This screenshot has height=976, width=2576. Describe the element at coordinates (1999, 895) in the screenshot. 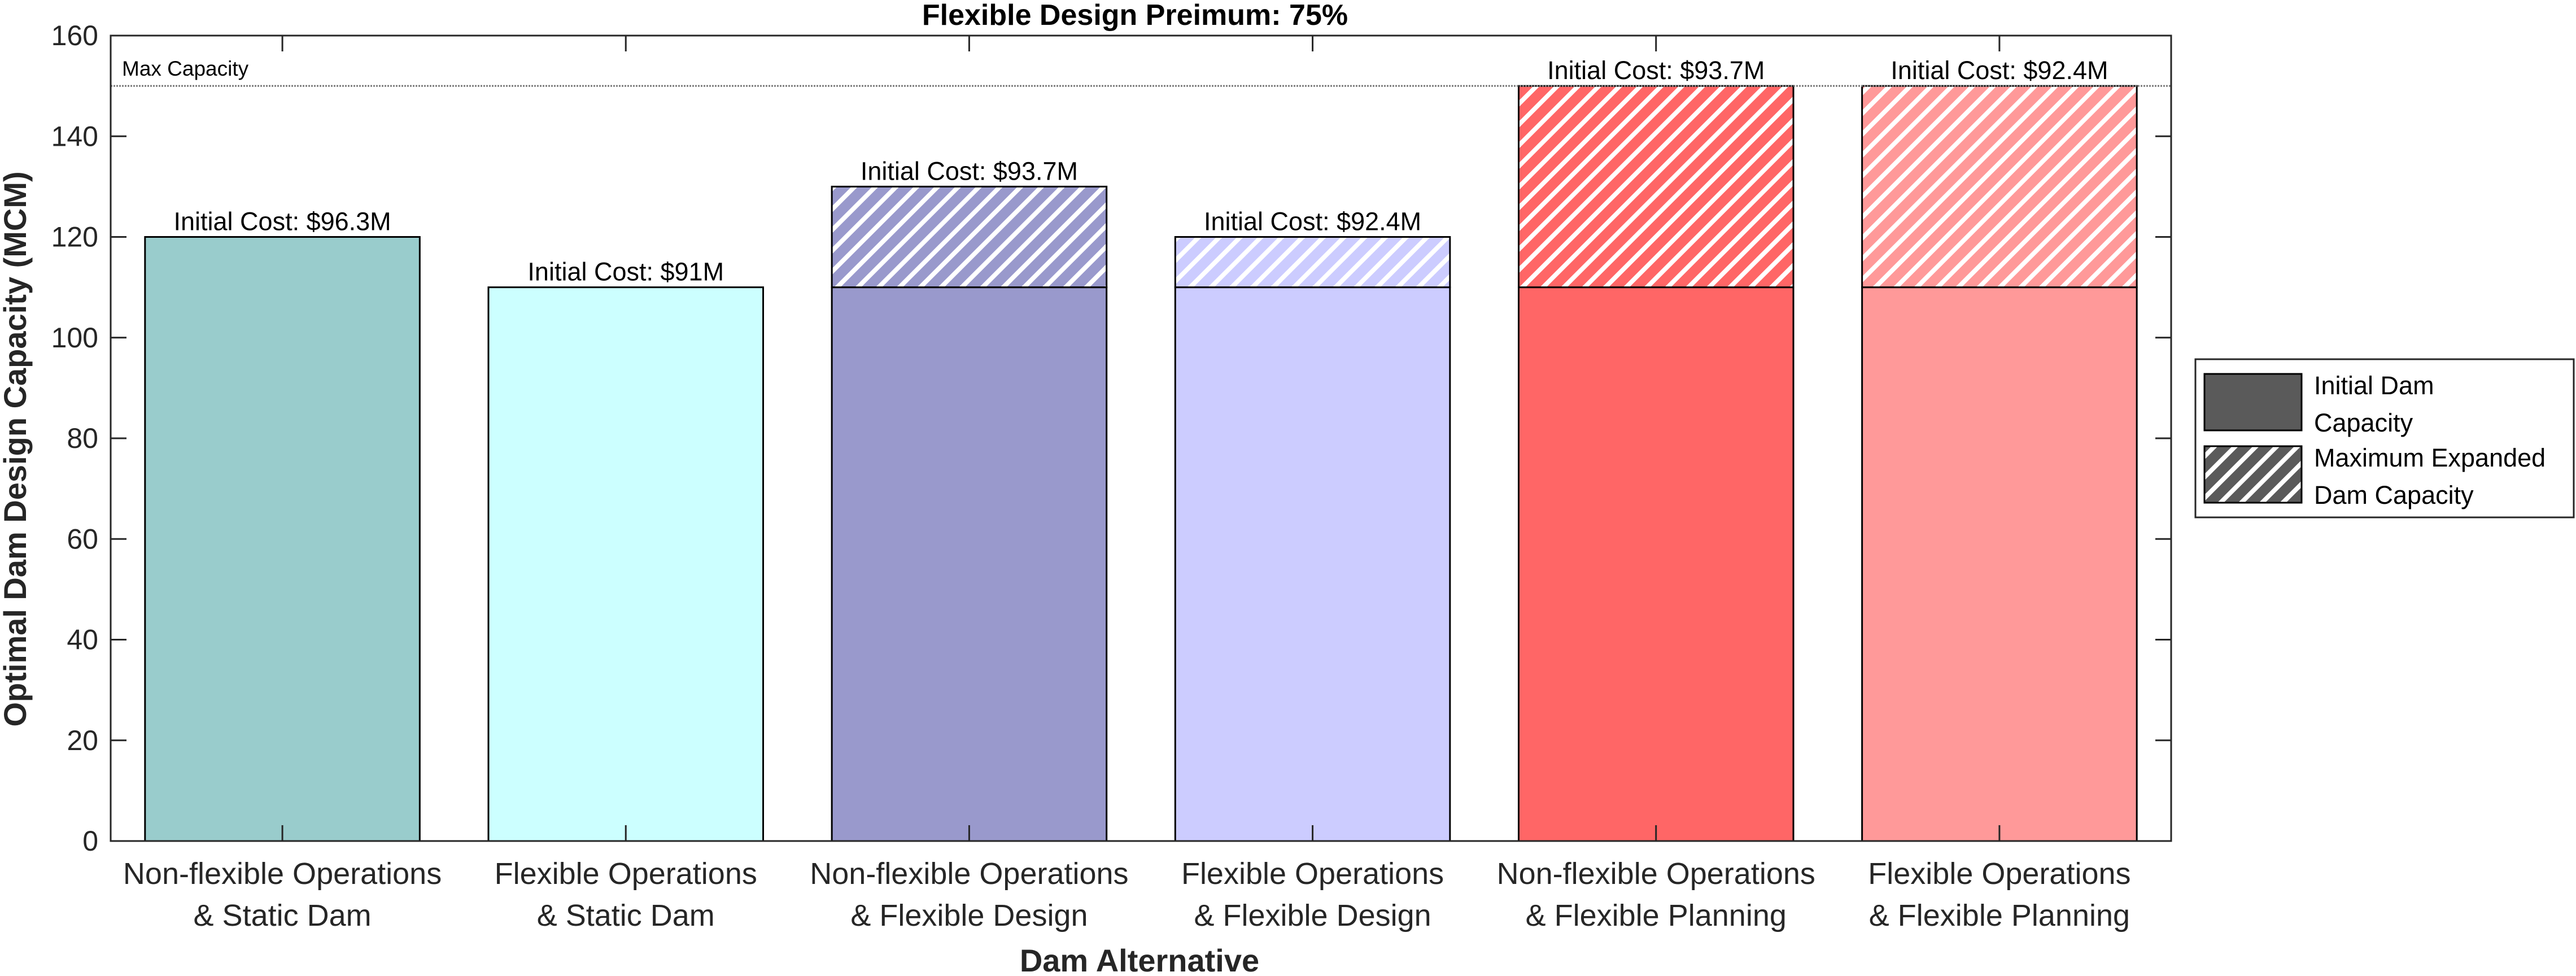

I see `x-tick-label: Flexible Operations & Flexible Planning` at that location.